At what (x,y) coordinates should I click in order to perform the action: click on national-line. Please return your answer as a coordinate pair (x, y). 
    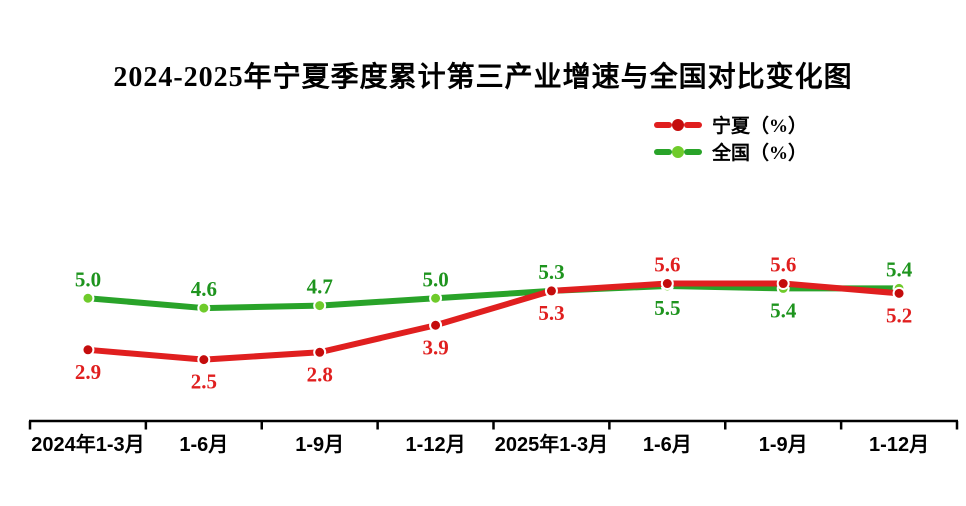
    Looking at the image, I should click on (493, 297).